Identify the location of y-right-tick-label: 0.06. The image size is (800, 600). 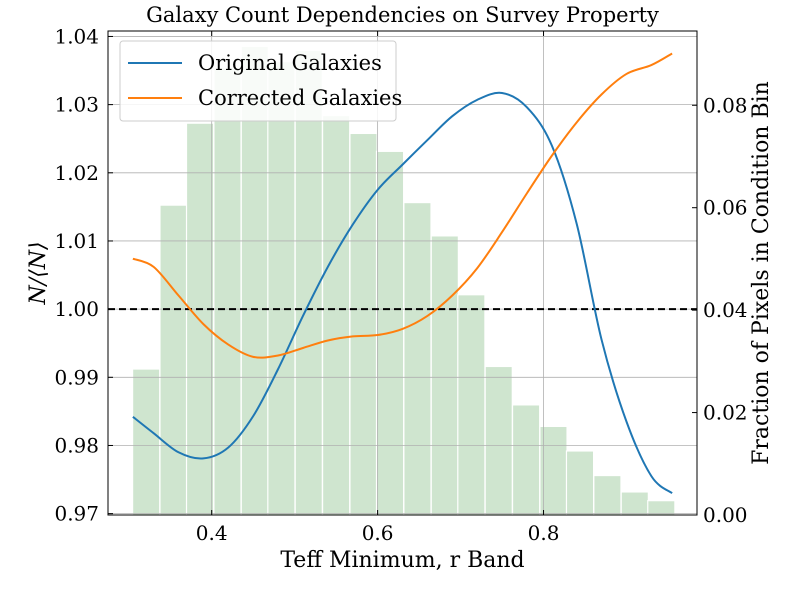
(725, 208).